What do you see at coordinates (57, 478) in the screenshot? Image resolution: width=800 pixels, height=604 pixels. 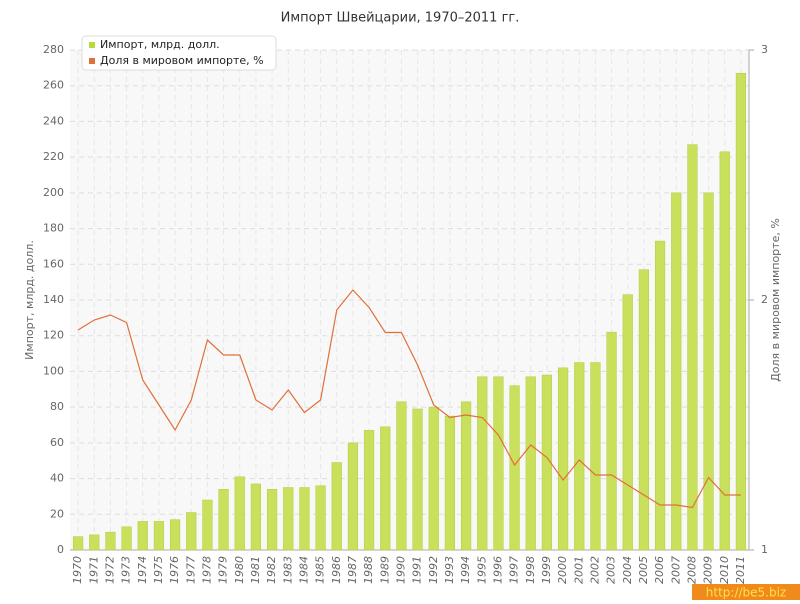 I see `y-tick-label: 40` at bounding box center [57, 478].